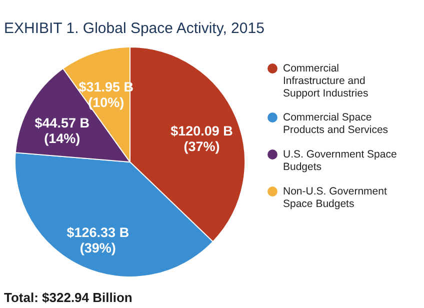 The width and height of the screenshot is (424, 308). What do you see at coordinates (335, 198) in the screenshot?
I see `legend-label: Non-U.S. Government Space Budgets` at bounding box center [335, 198].